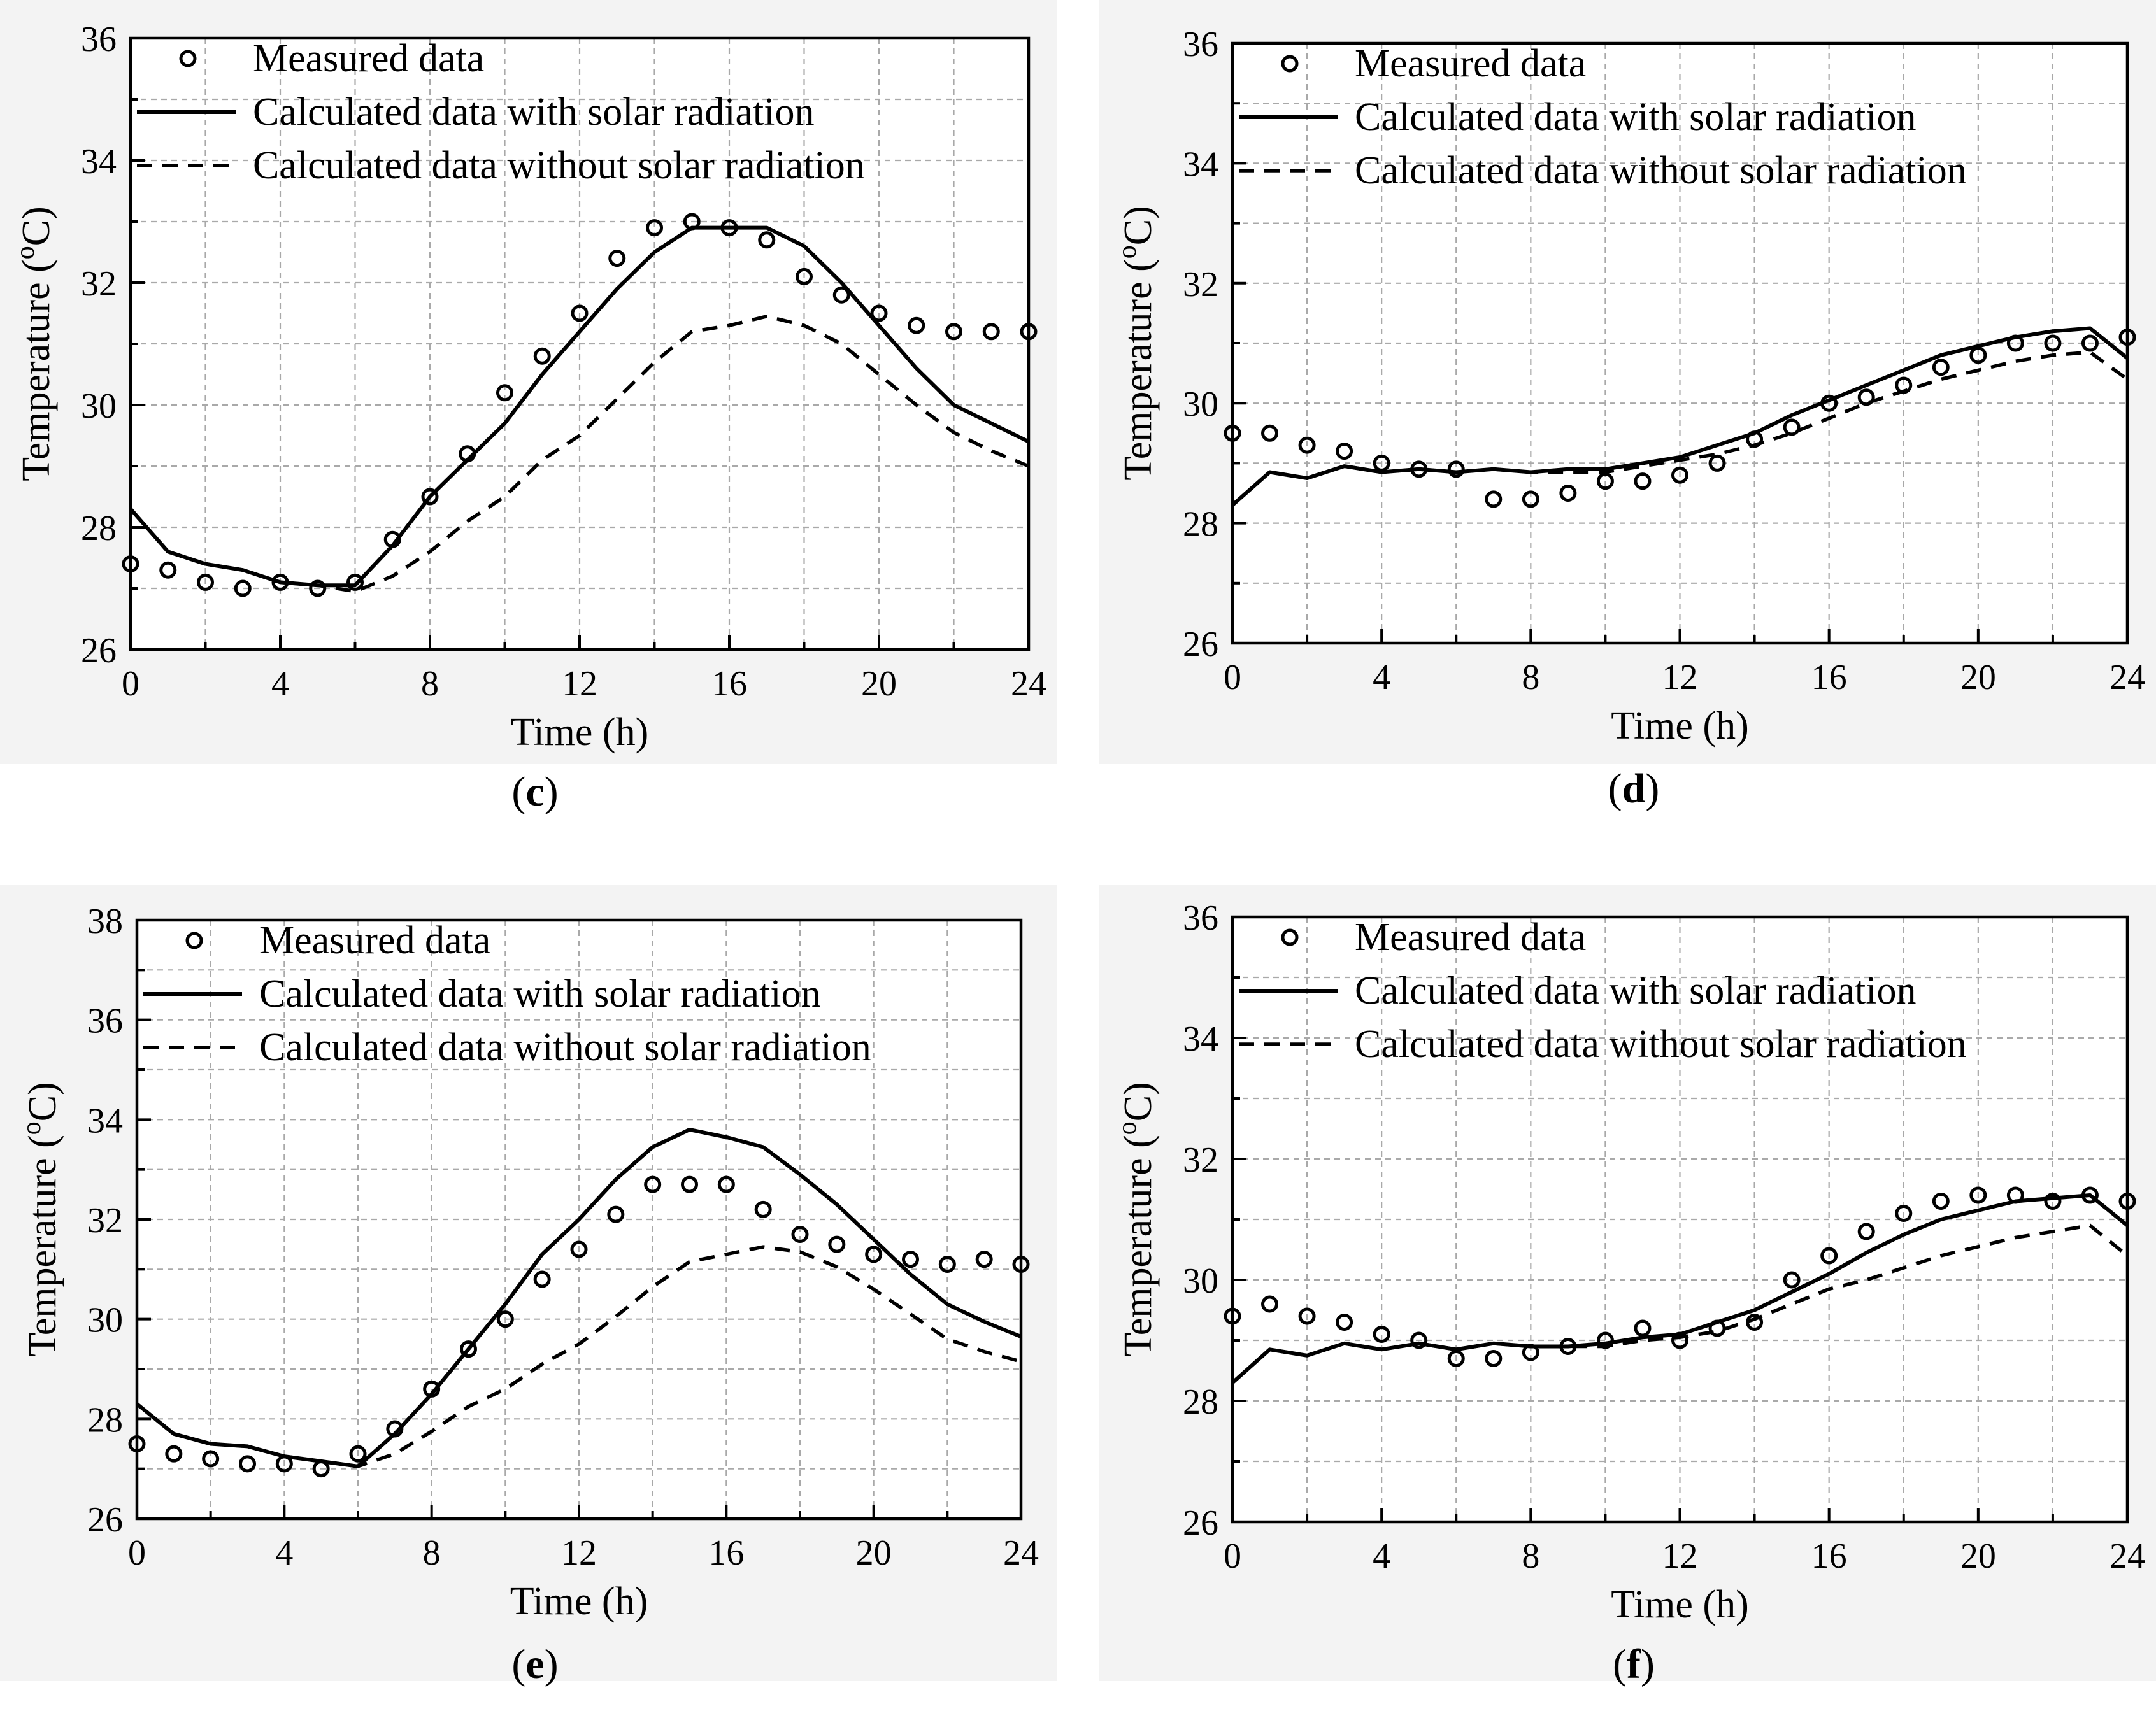 This screenshot has height=1718, width=2156. I want to click on x-tick-label: 4, so click(280, 684).